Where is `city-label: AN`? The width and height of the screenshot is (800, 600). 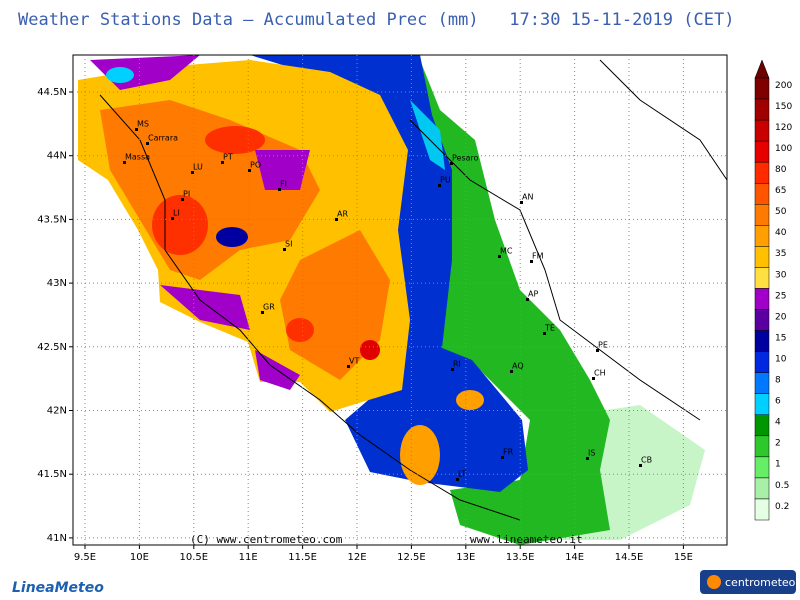
city-label: AN is located at coordinates (527, 197).